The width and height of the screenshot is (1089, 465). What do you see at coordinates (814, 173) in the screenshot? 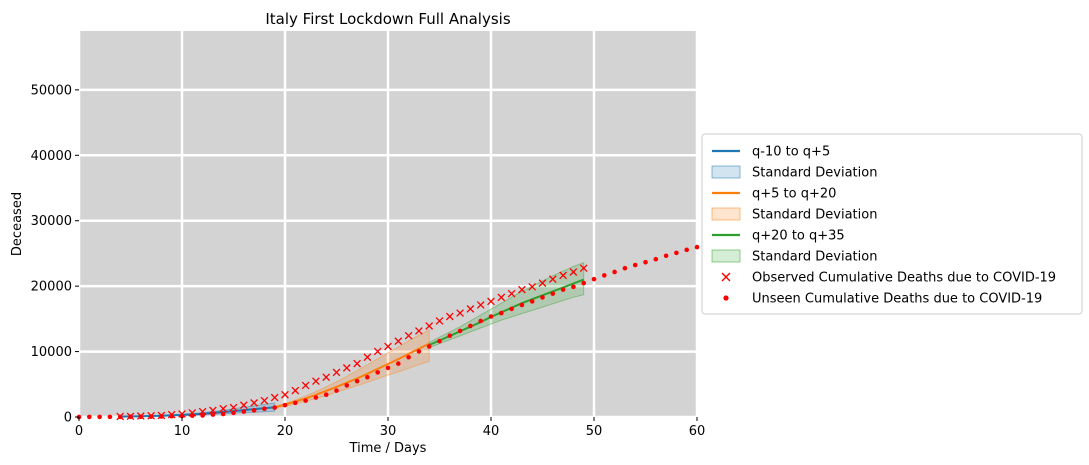
I see `legend-label-2: Standard Deviation` at bounding box center [814, 173].